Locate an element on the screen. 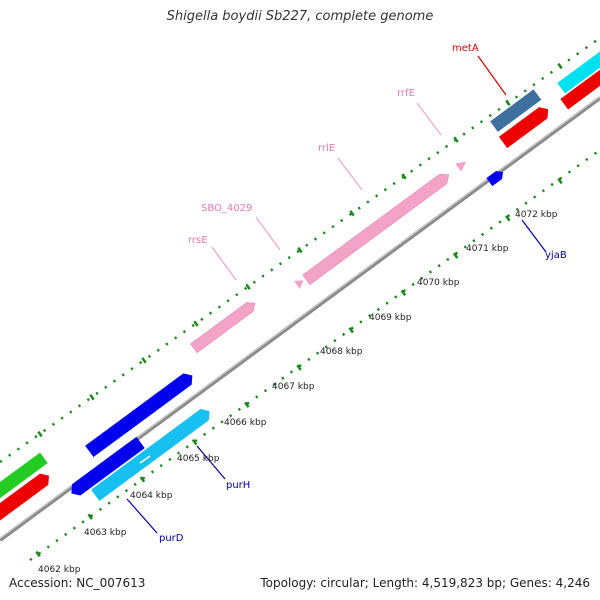 This screenshot has width=600, height=600. scale-label: 4062 kbp is located at coordinates (59, 570).